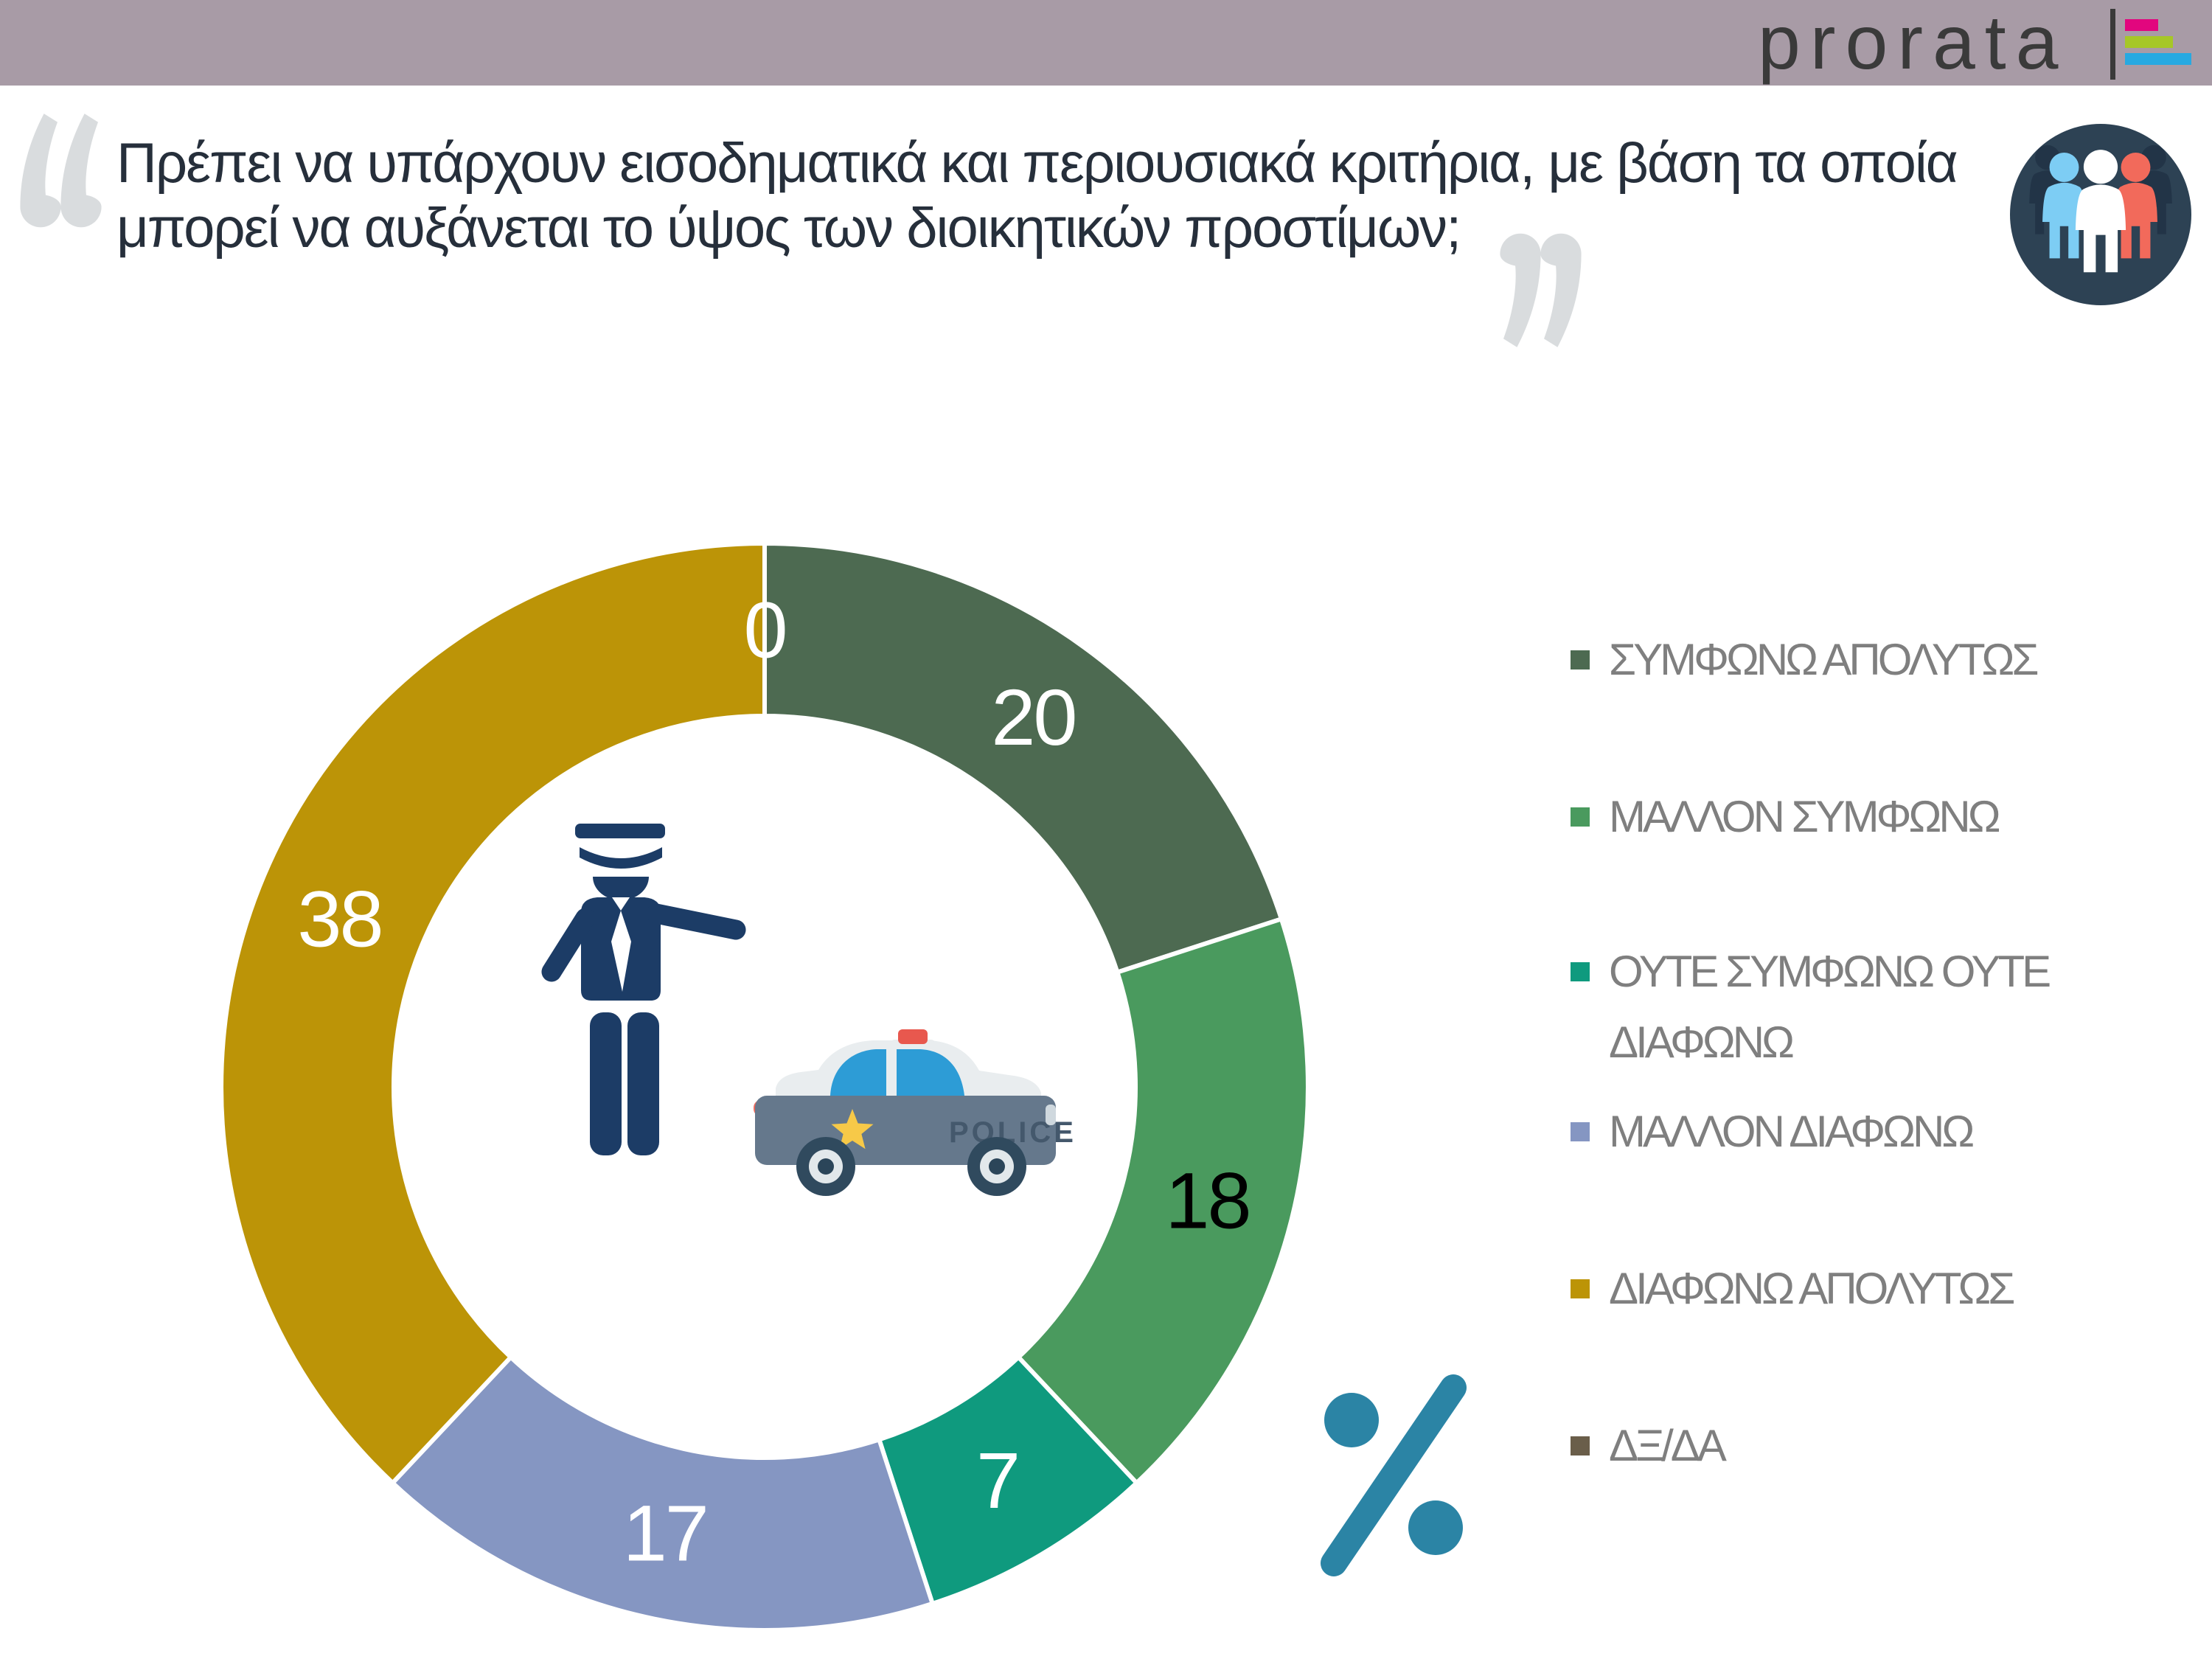  Describe the element at coordinates (339, 918) in the screenshot. I see `donut-value-label-5: 38` at that location.